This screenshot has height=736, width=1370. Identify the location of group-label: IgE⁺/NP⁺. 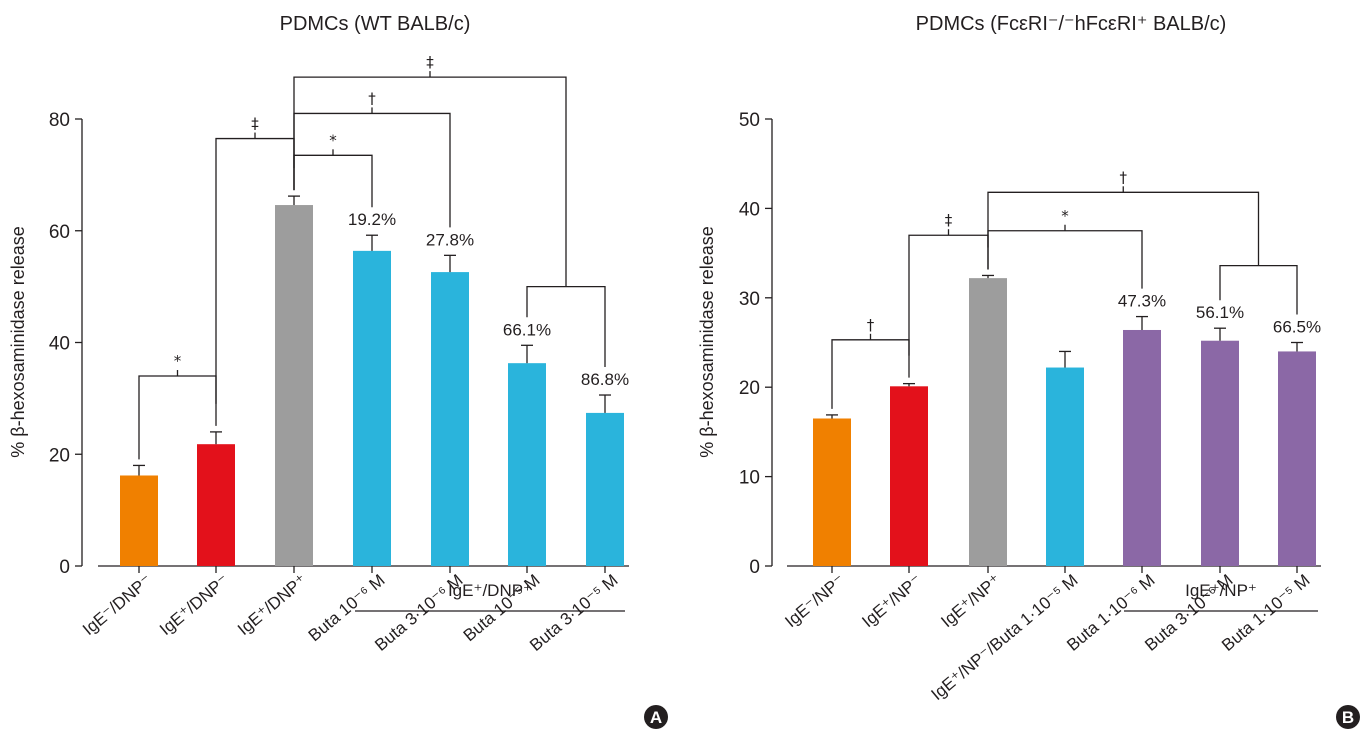
(1221, 590).